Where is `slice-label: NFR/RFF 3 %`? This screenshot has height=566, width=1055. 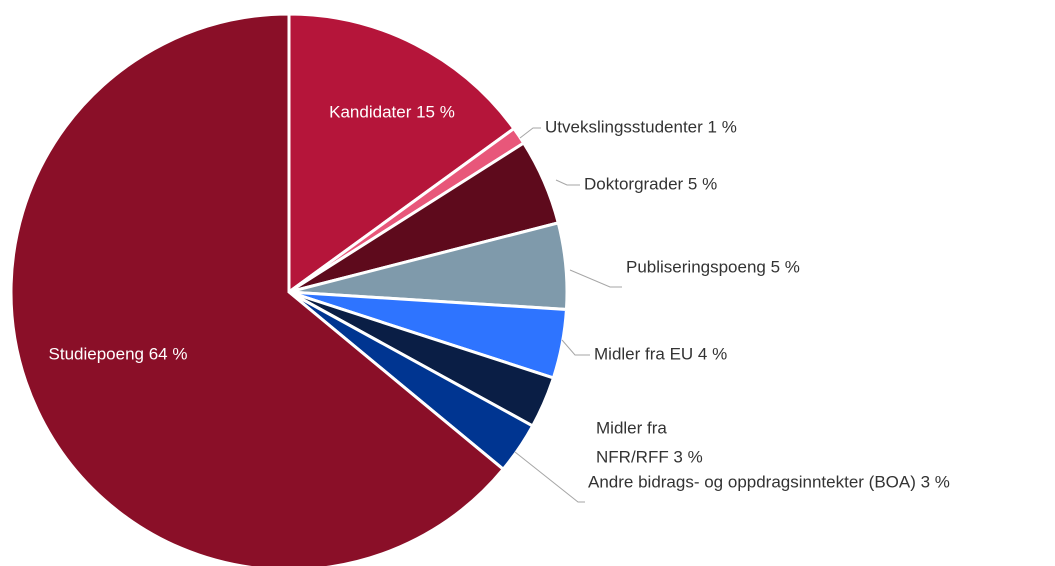 slice-label: NFR/RFF 3 % is located at coordinates (649, 456).